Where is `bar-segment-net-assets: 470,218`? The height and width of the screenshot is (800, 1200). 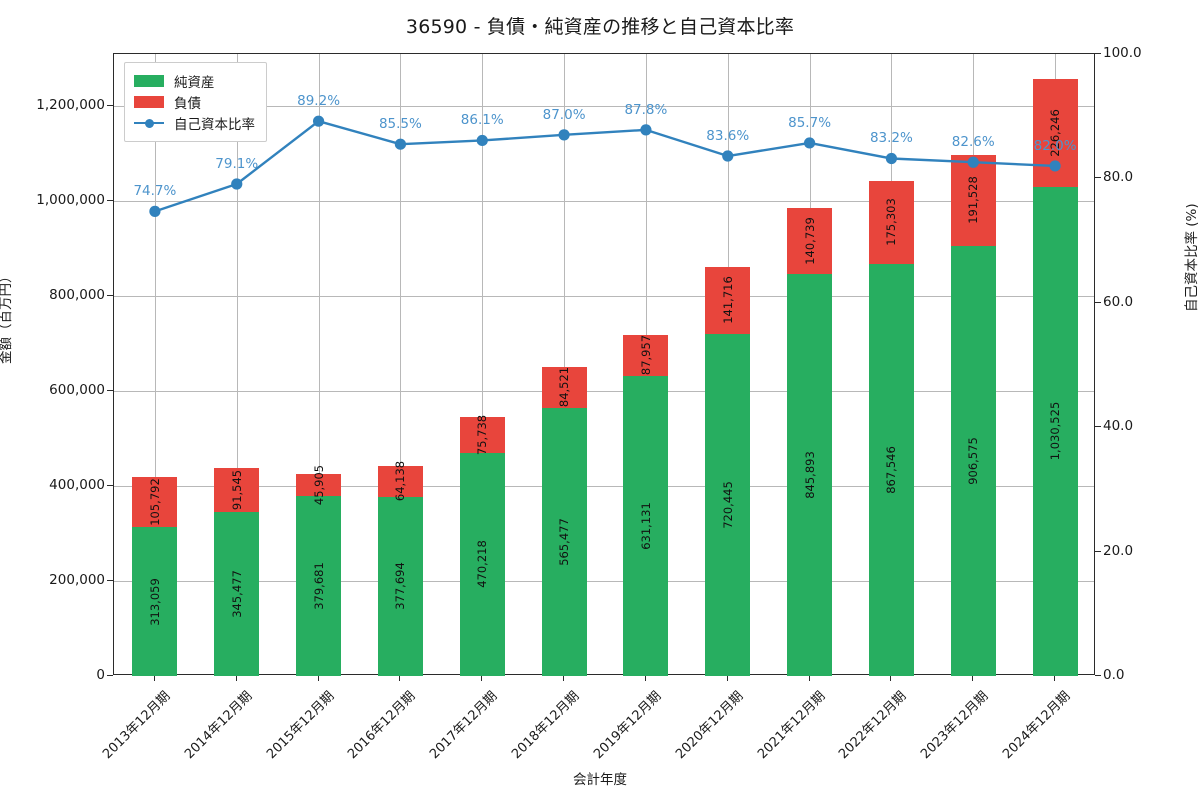
bar-segment-net-assets: 470,218 is located at coordinates (482, 564).